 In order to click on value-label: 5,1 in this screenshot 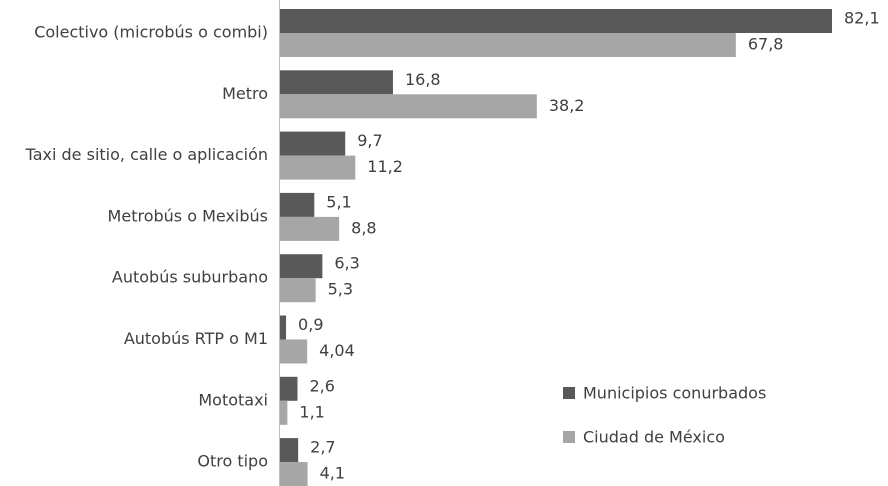, I will do `click(338, 201)`.